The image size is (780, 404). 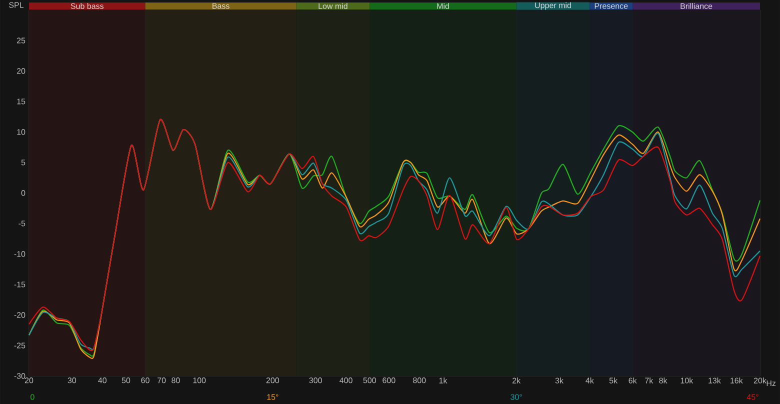 I want to click on band-label: Bass, so click(x=221, y=6).